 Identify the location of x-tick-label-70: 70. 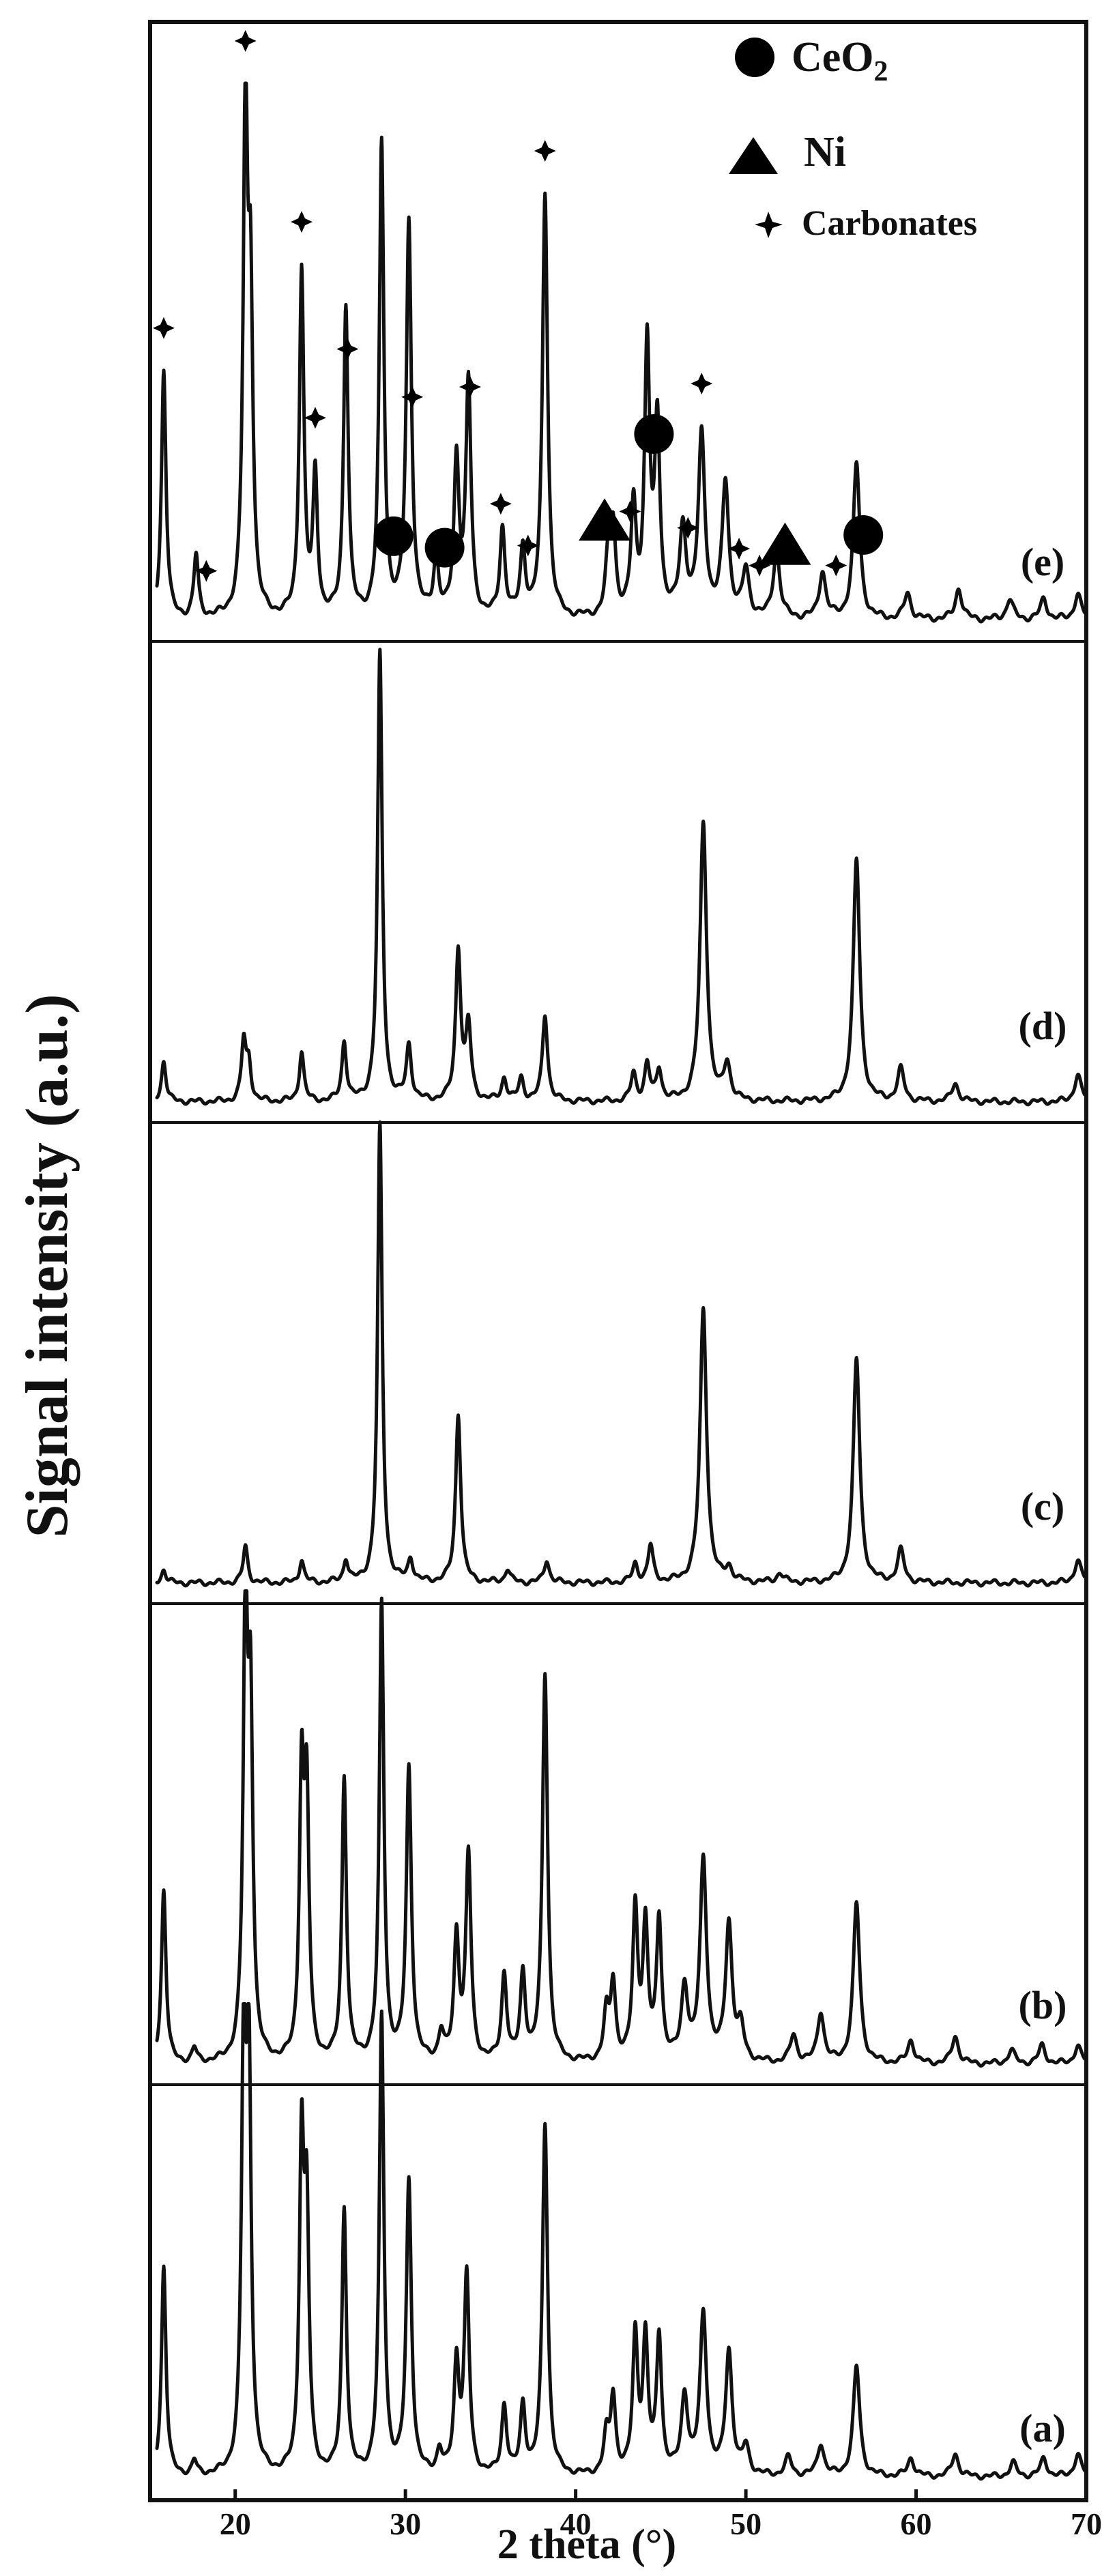
(1086, 2523).